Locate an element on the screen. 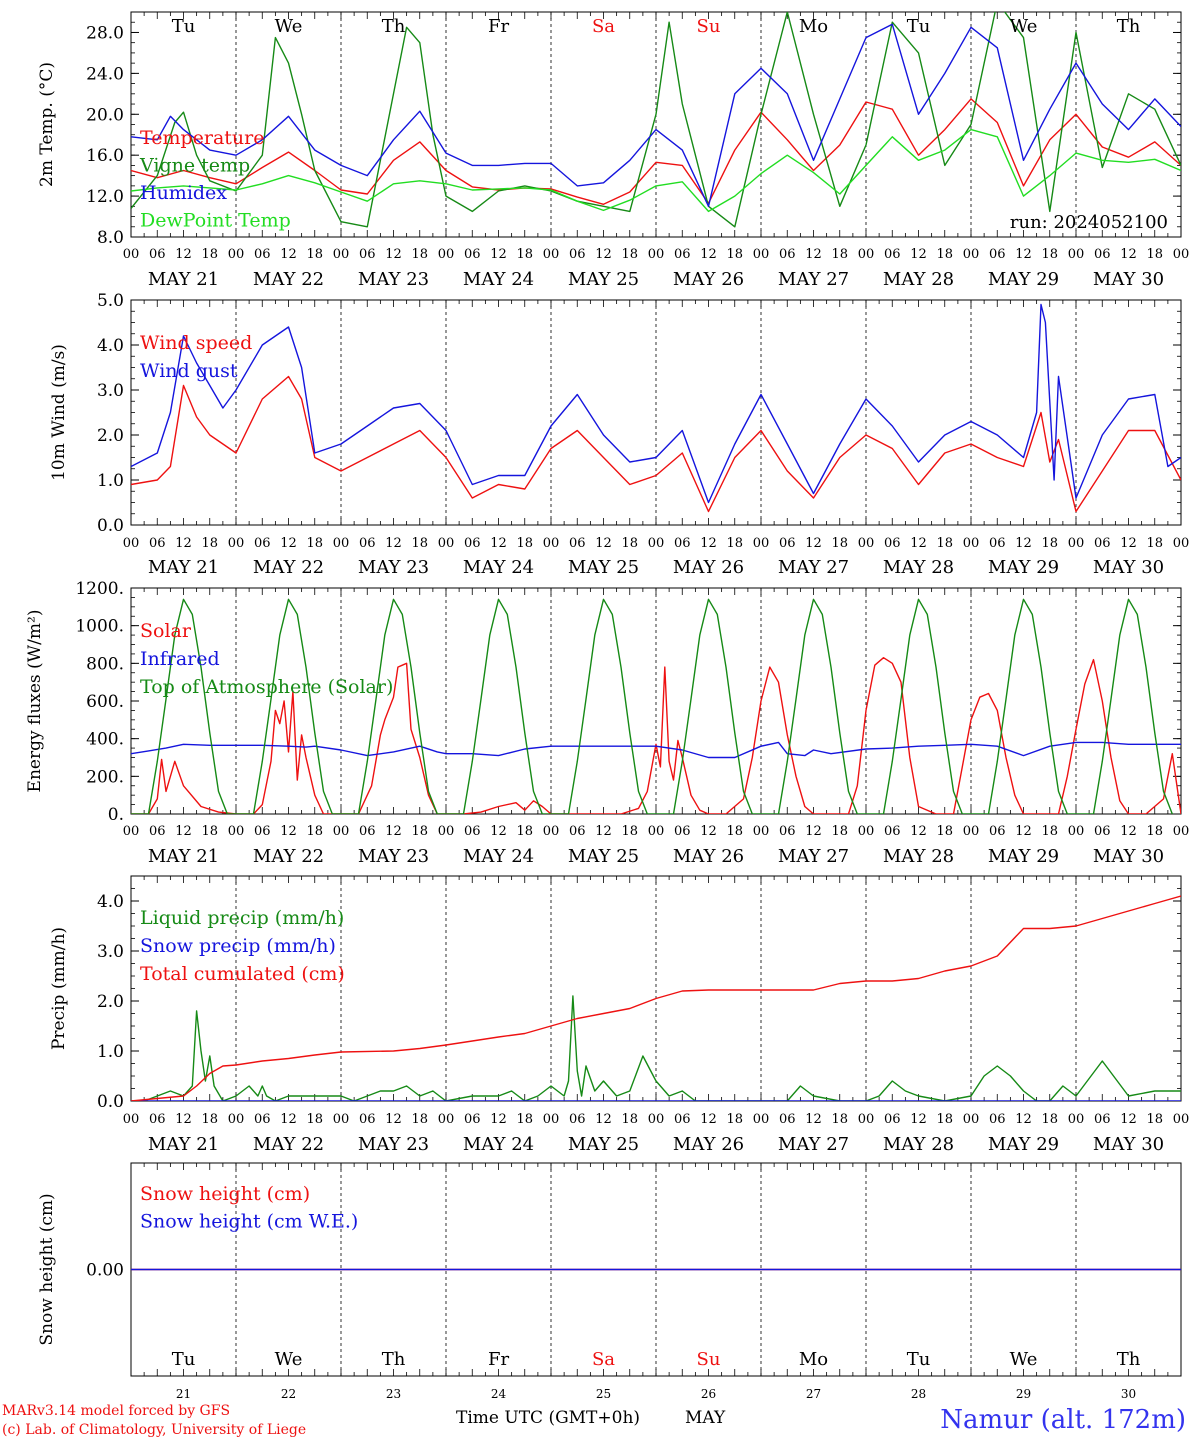 The image size is (1194, 1440). weekday-bottom-label: Su is located at coordinates (709, 1359).